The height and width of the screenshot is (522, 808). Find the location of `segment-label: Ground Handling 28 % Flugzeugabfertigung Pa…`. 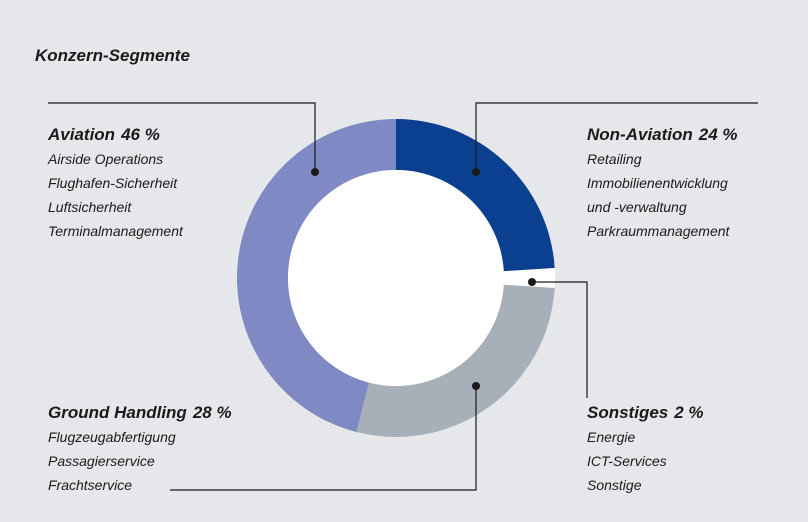

segment-label: Ground Handling 28 % Flugzeugabfertigung Pa… is located at coordinates (140, 448).